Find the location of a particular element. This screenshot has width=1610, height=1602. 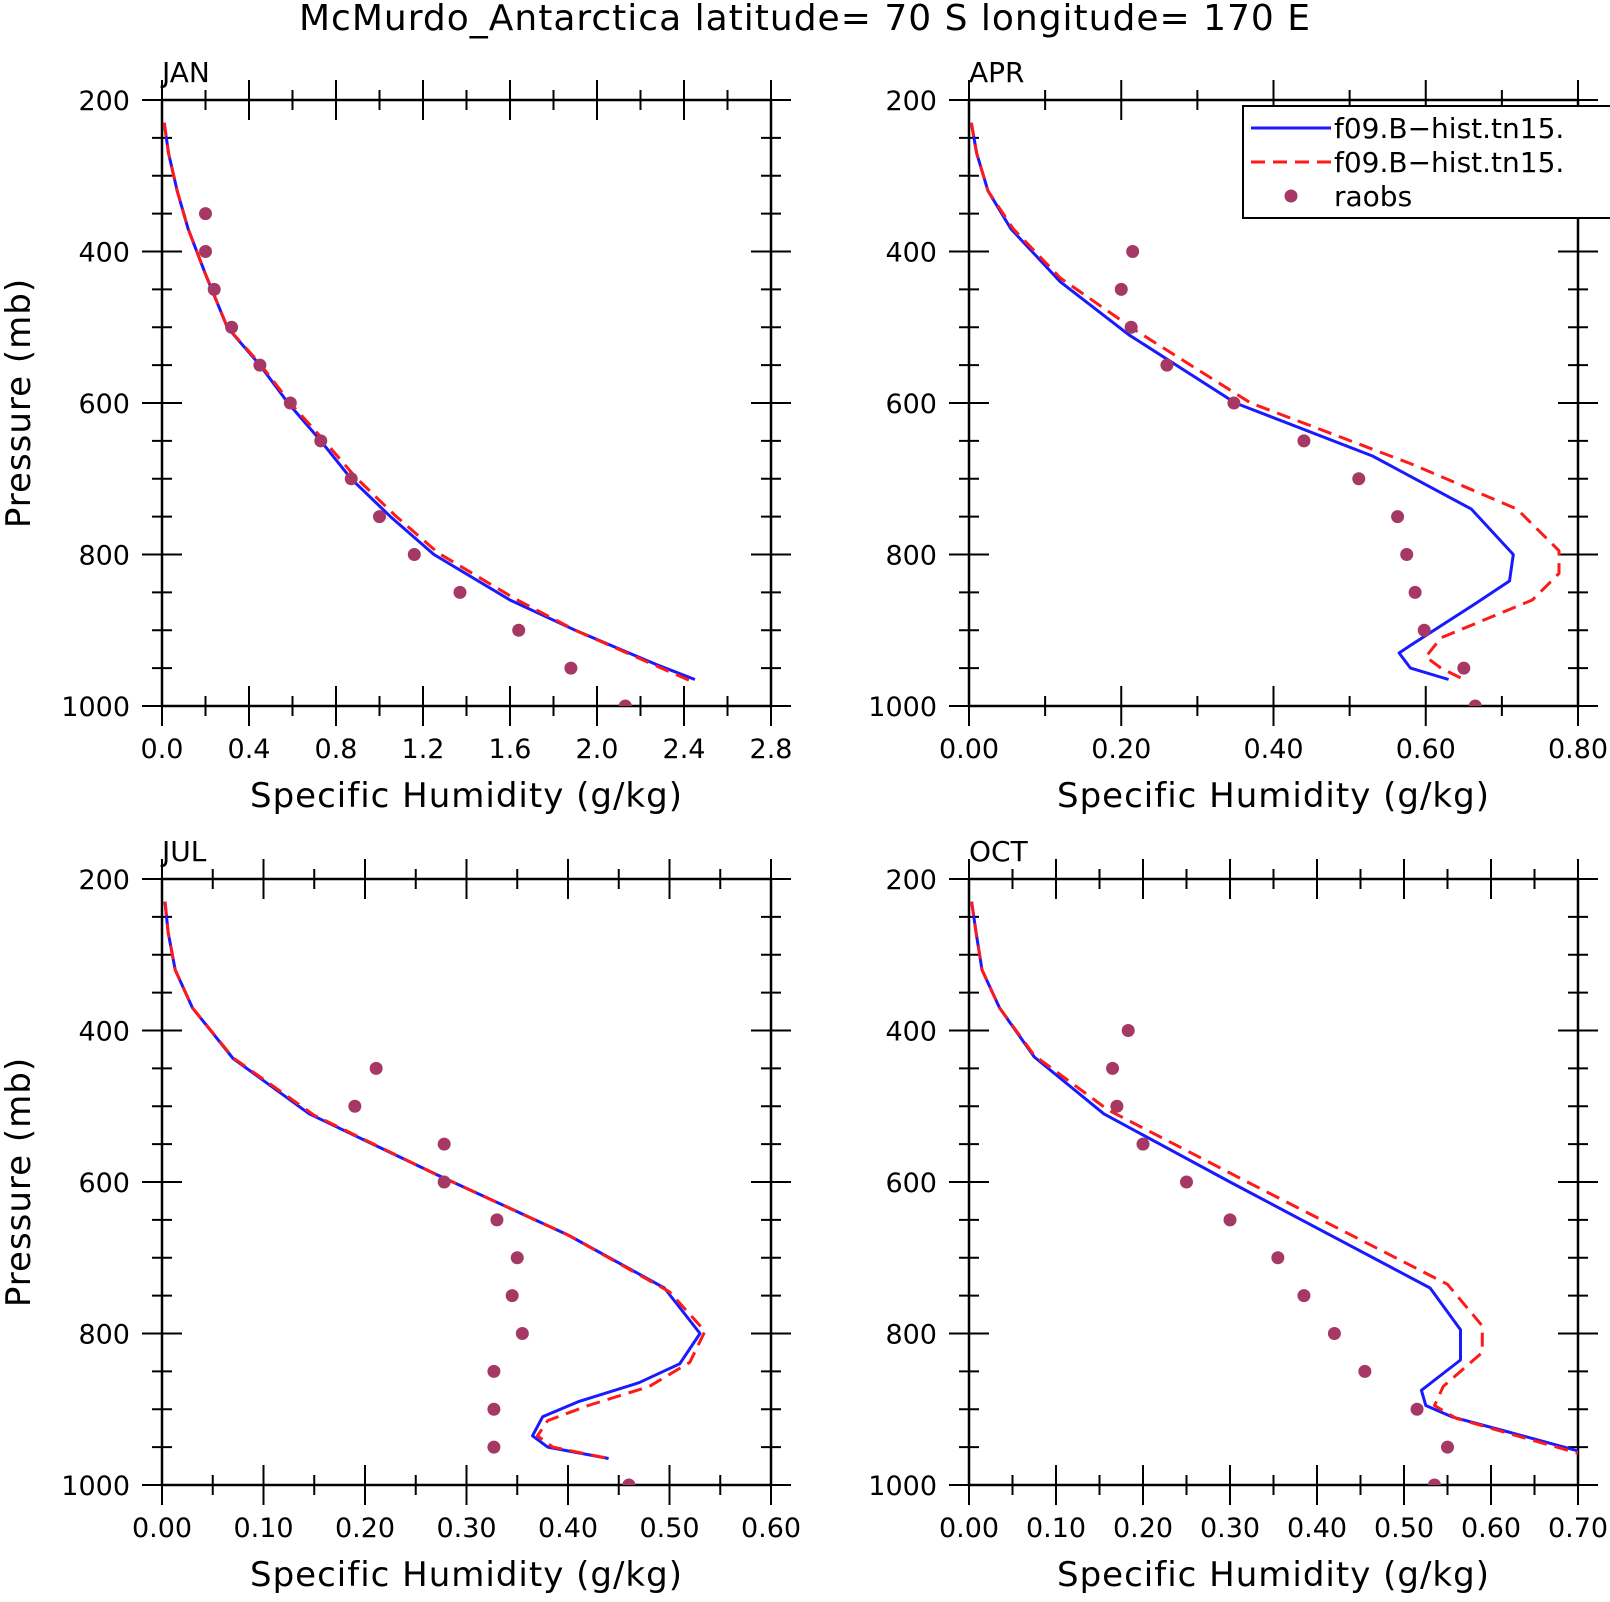

x-tick-label: 2.8 is located at coordinates (771, 749).